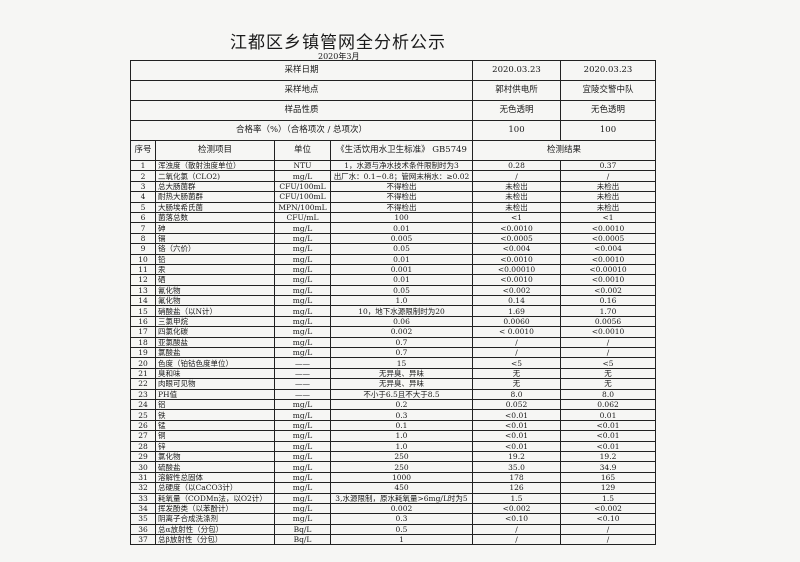 This screenshot has width=800, height=562. What do you see at coordinates (401, 384) in the screenshot?
I see `row-standard: 无异臭、异味` at bounding box center [401, 384].